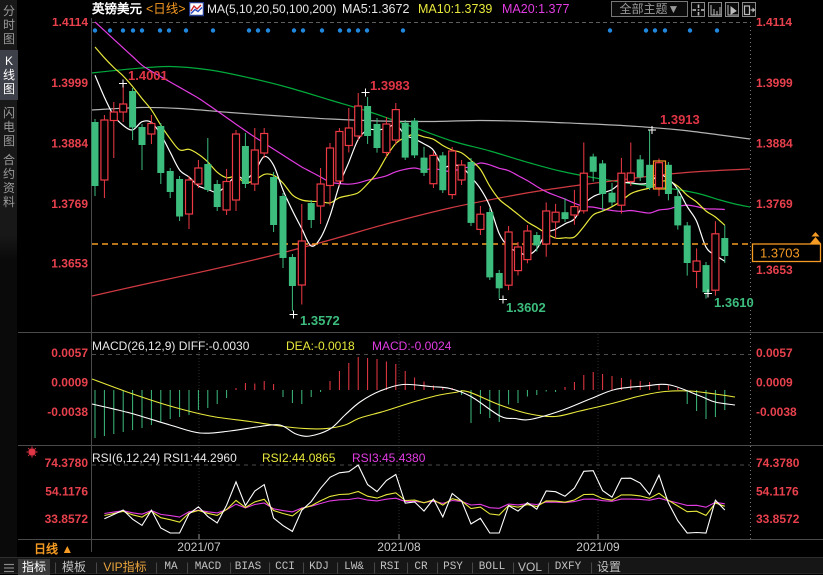 The height and width of the screenshot is (575, 823). Describe the element at coordinates (164, 458) in the screenshot. I see `svg-text: RSI(6,12,24) RSI1:44.2960` at that location.